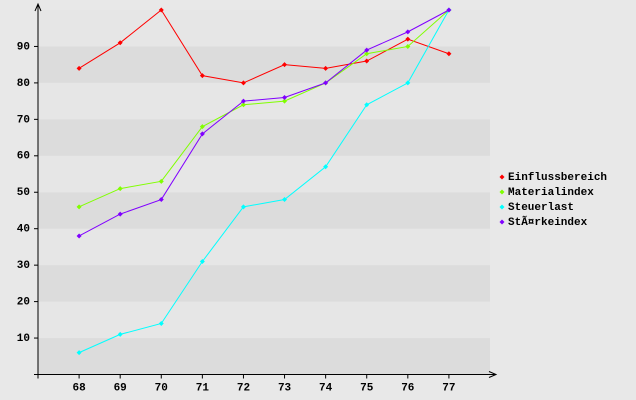 The height and width of the screenshot is (400, 636). I want to click on y-tick-label: 70, so click(23, 120).